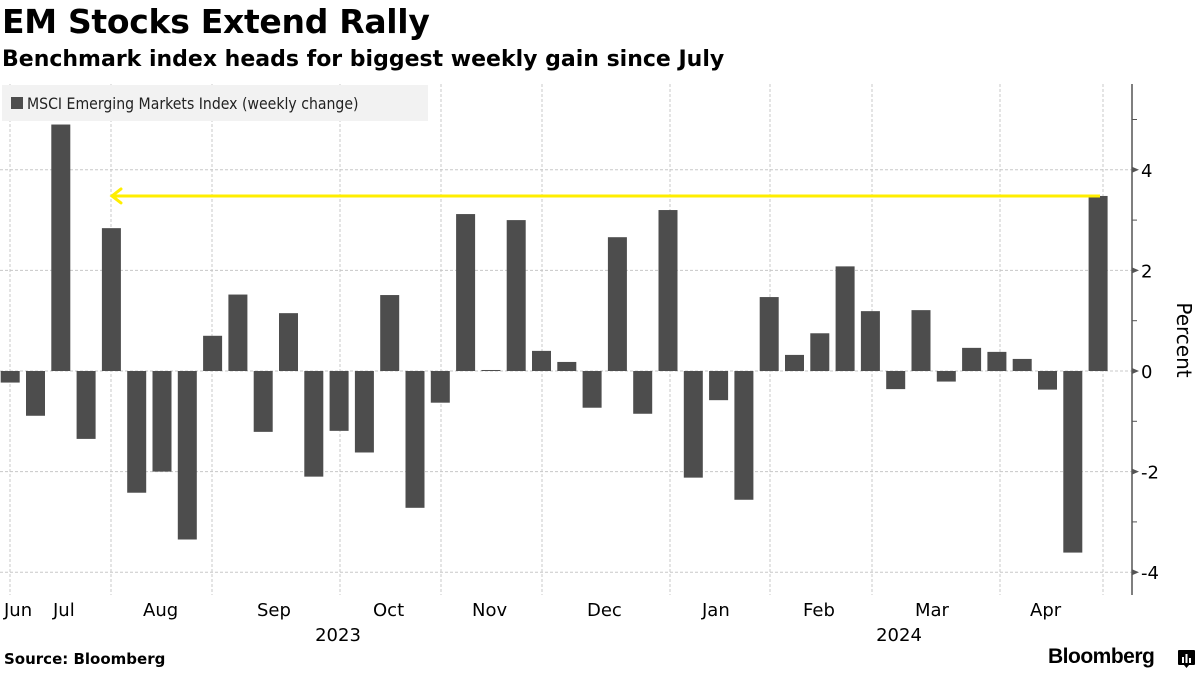 The height and width of the screenshot is (675, 1200). I want to click on y-tick-label: -4, so click(1150, 573).